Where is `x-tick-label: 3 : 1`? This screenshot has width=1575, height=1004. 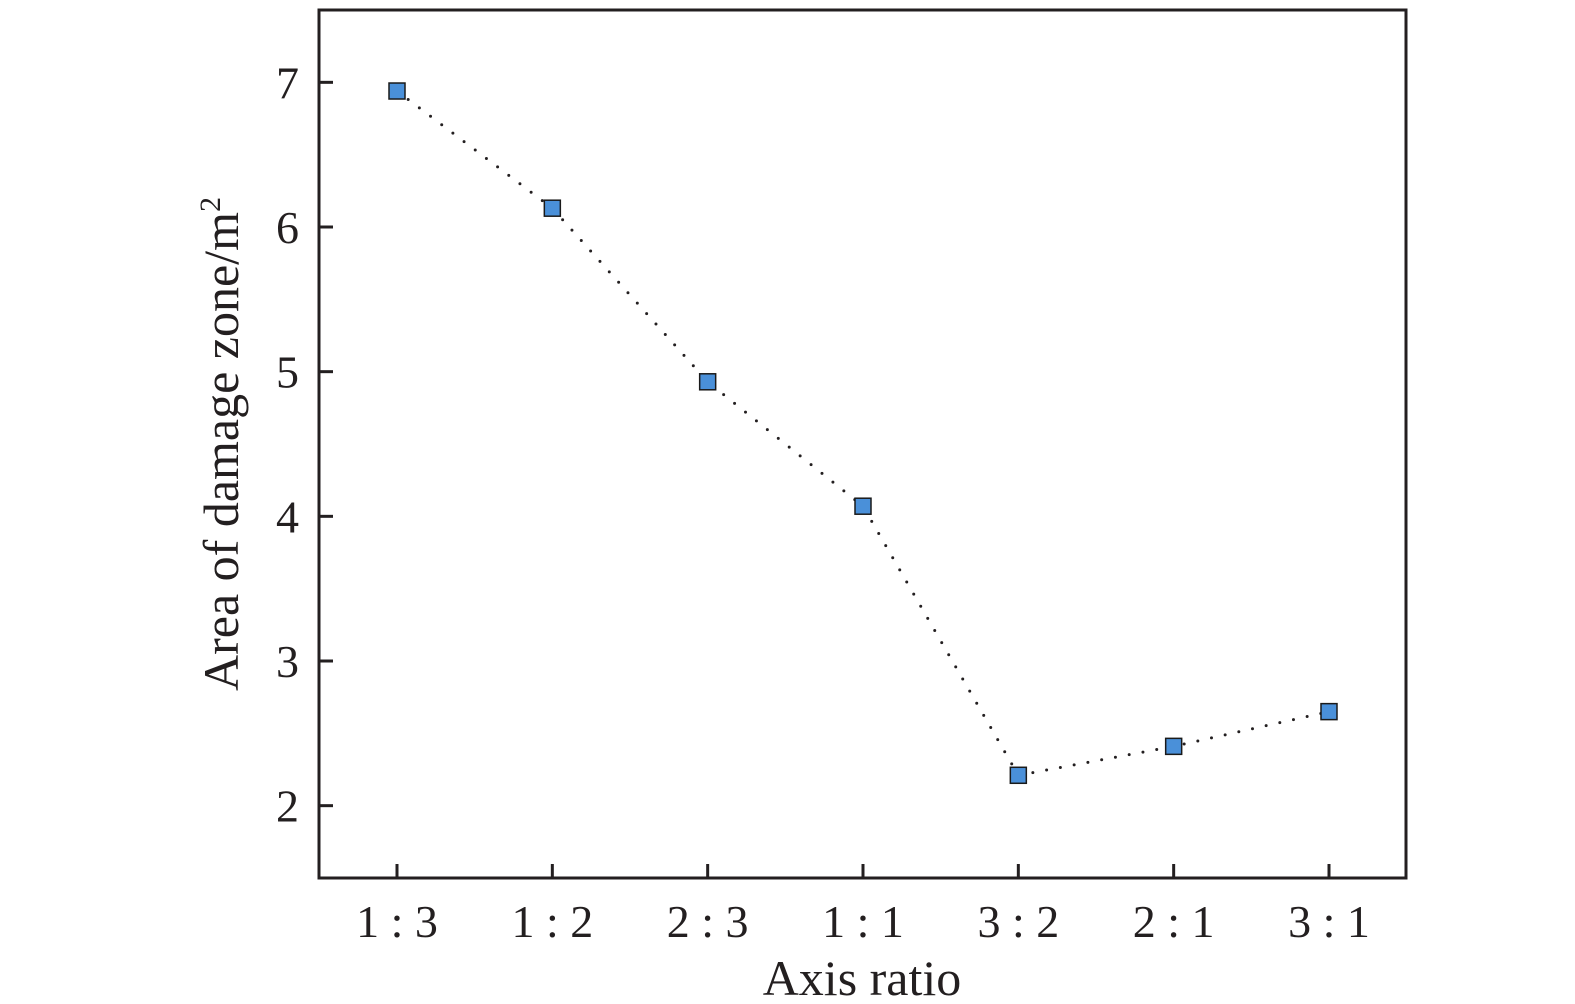
x-tick-label: 3 : 1 is located at coordinates (1329, 921).